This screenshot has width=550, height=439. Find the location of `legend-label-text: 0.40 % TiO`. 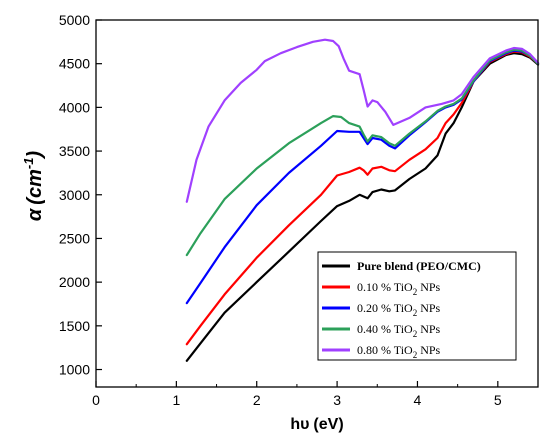

legend-label-text: 0.40 % TiO is located at coordinates (385, 329).